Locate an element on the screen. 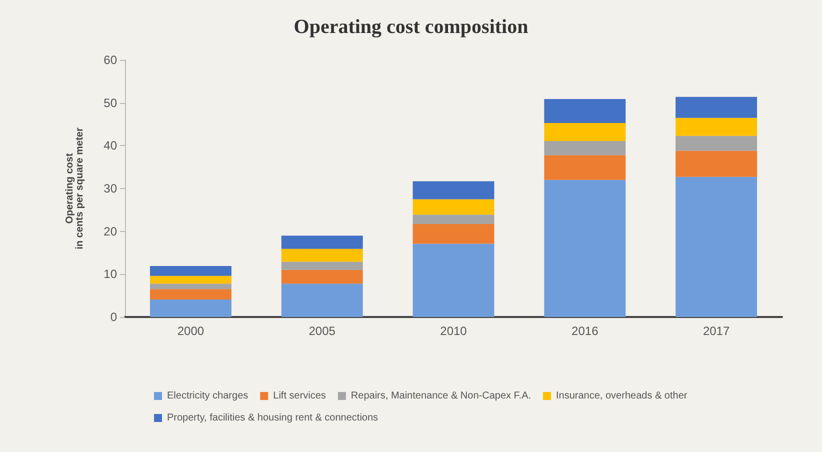 Image resolution: width=822 pixels, height=452 pixels. legend-label: Repairs, Maintenance & Non-Capex F.A. is located at coordinates (441, 396).